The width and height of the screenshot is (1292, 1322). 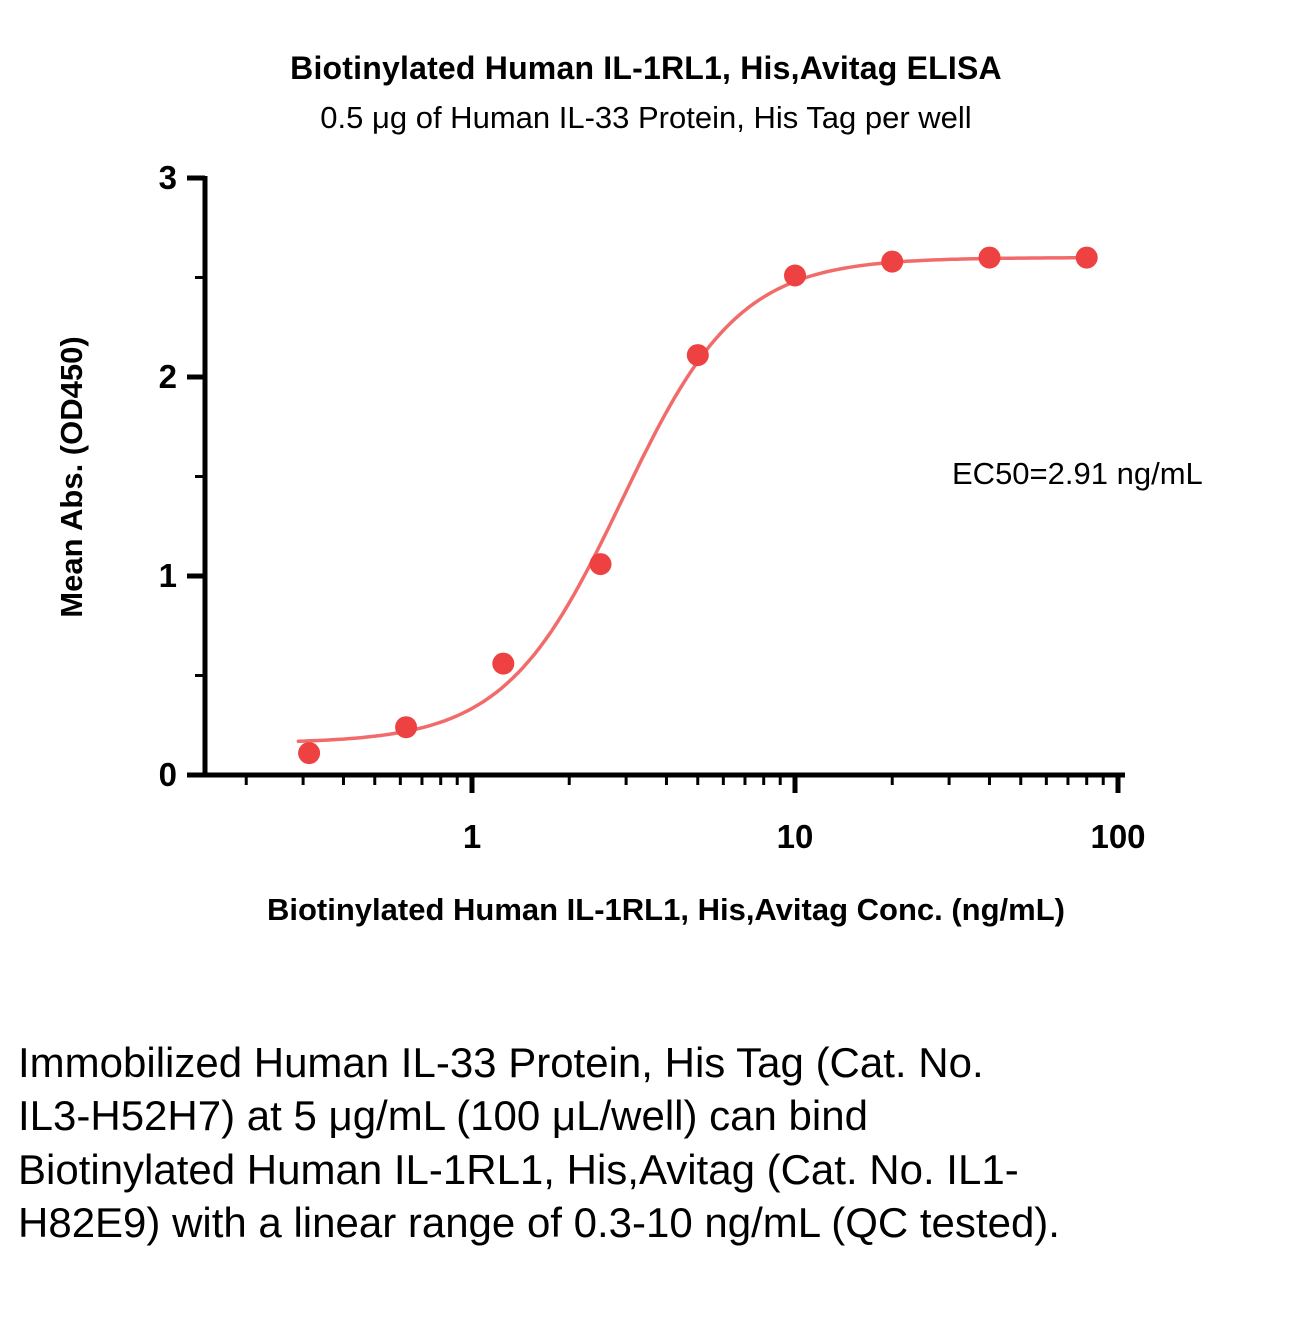 What do you see at coordinates (168, 376) in the screenshot?
I see `svg-text: 2` at bounding box center [168, 376].